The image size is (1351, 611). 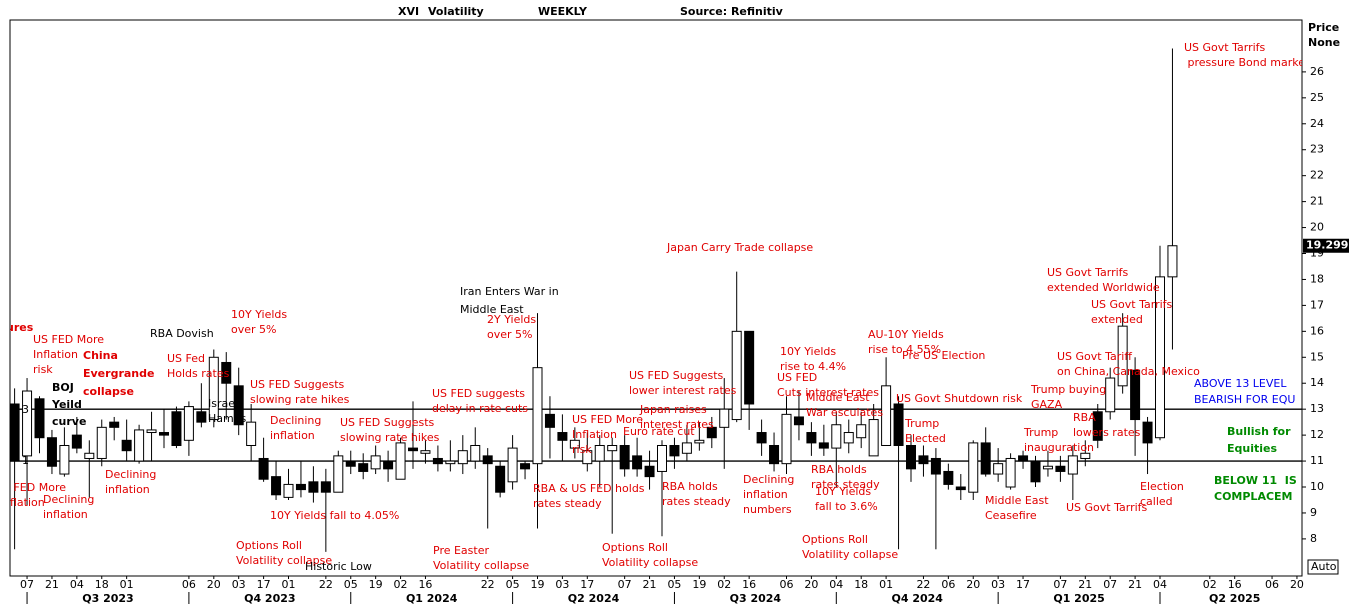 I want to click on annotation: BOJ, so click(x=63, y=387).